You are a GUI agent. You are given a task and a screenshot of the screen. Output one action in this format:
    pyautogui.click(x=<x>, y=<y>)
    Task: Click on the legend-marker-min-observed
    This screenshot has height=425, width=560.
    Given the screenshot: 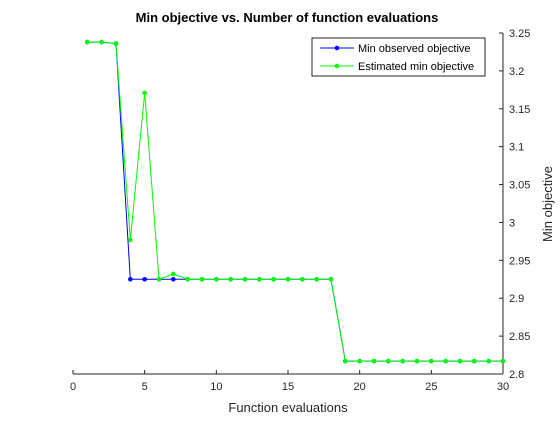 What is the action you would take?
    pyautogui.click(x=337, y=48)
    